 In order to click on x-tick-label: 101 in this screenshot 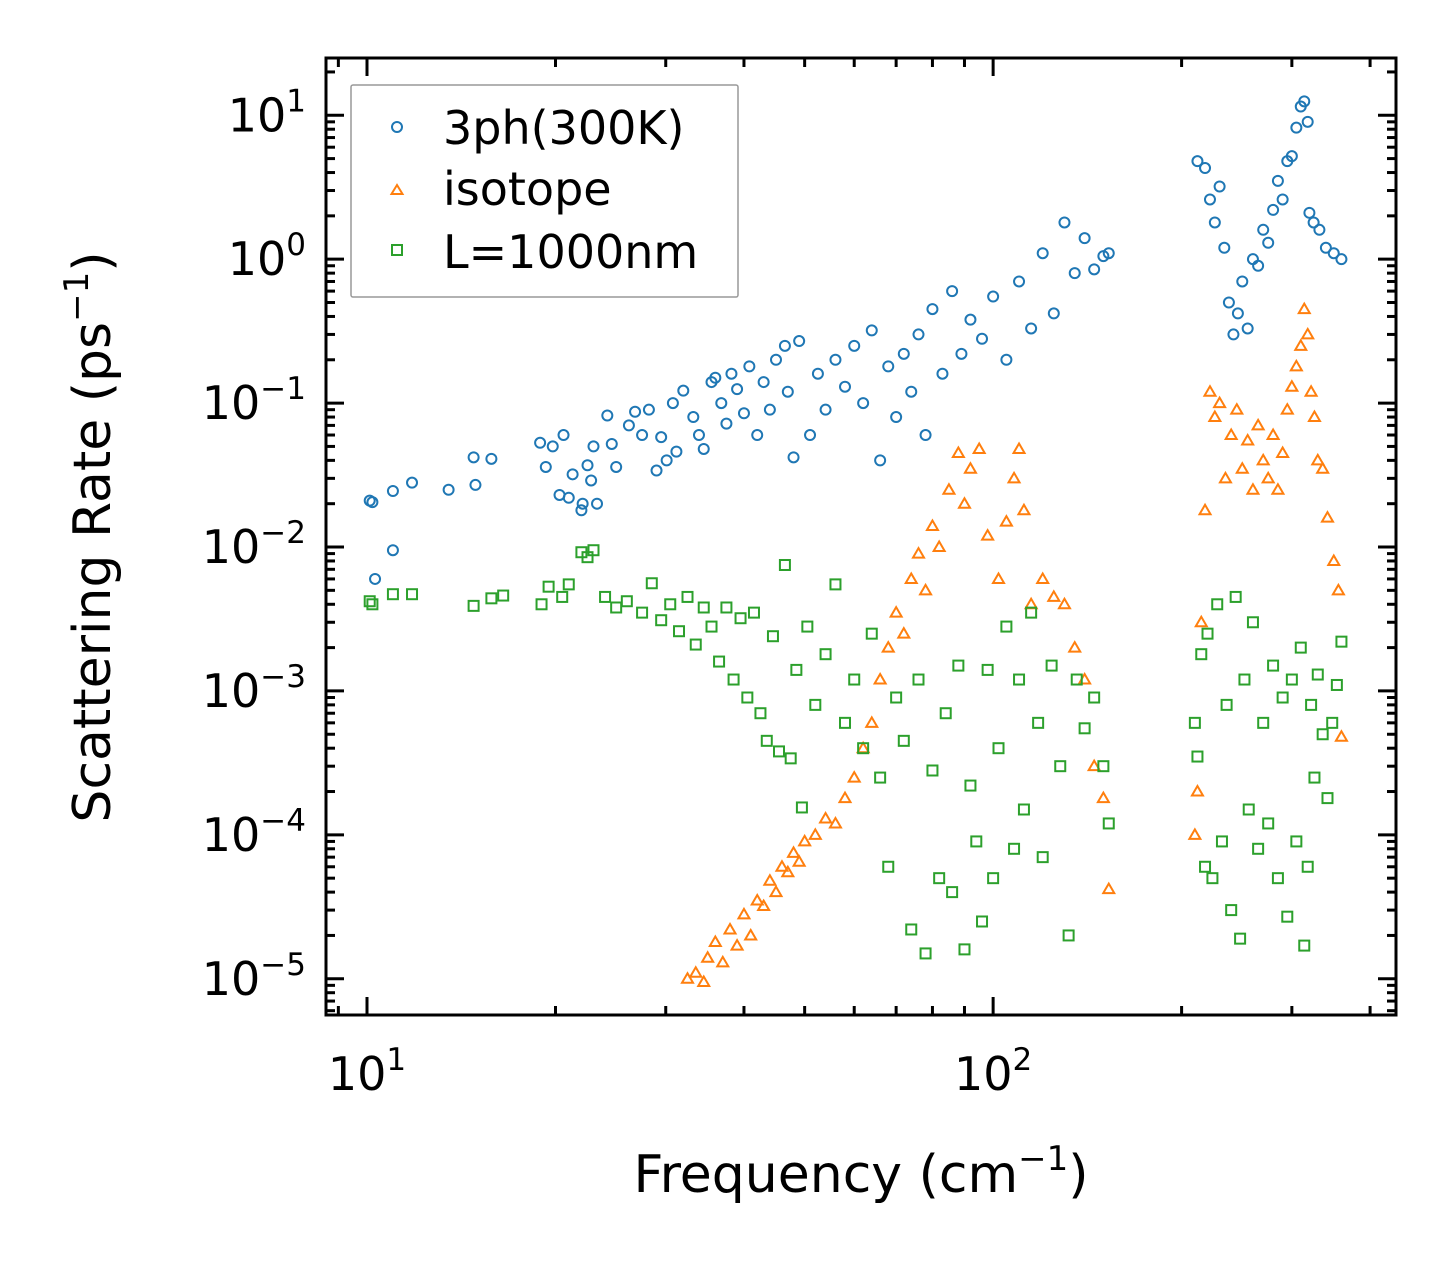, I will do `click(367, 1071)`.